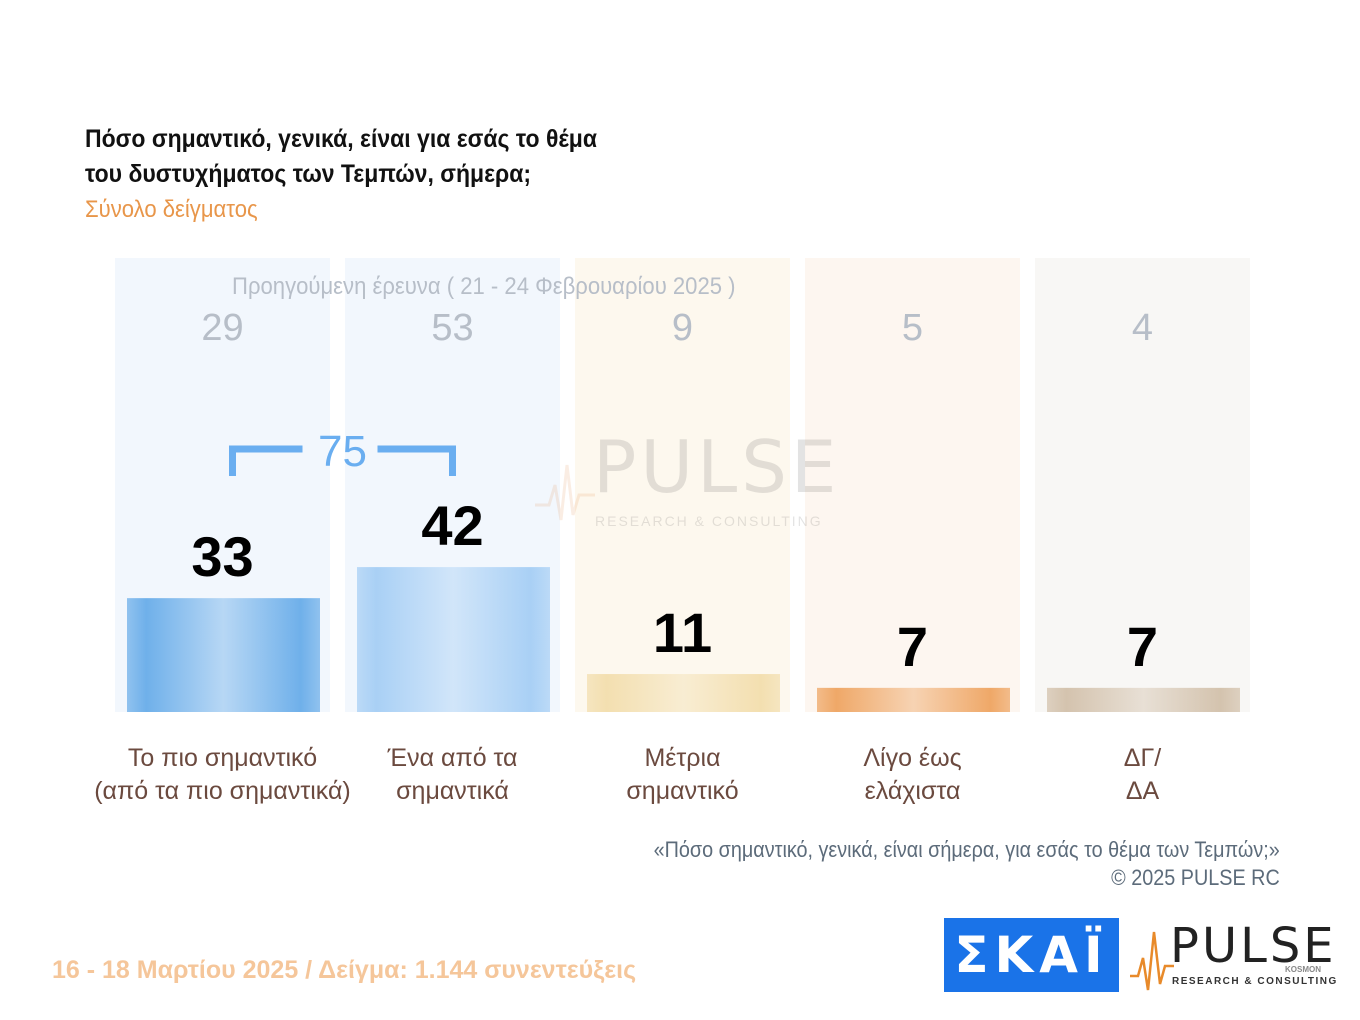 The image size is (1360, 1020). Describe the element at coordinates (171, 209) in the screenshot. I see `chart-subtitle: Σύνολο δείγματος` at that location.